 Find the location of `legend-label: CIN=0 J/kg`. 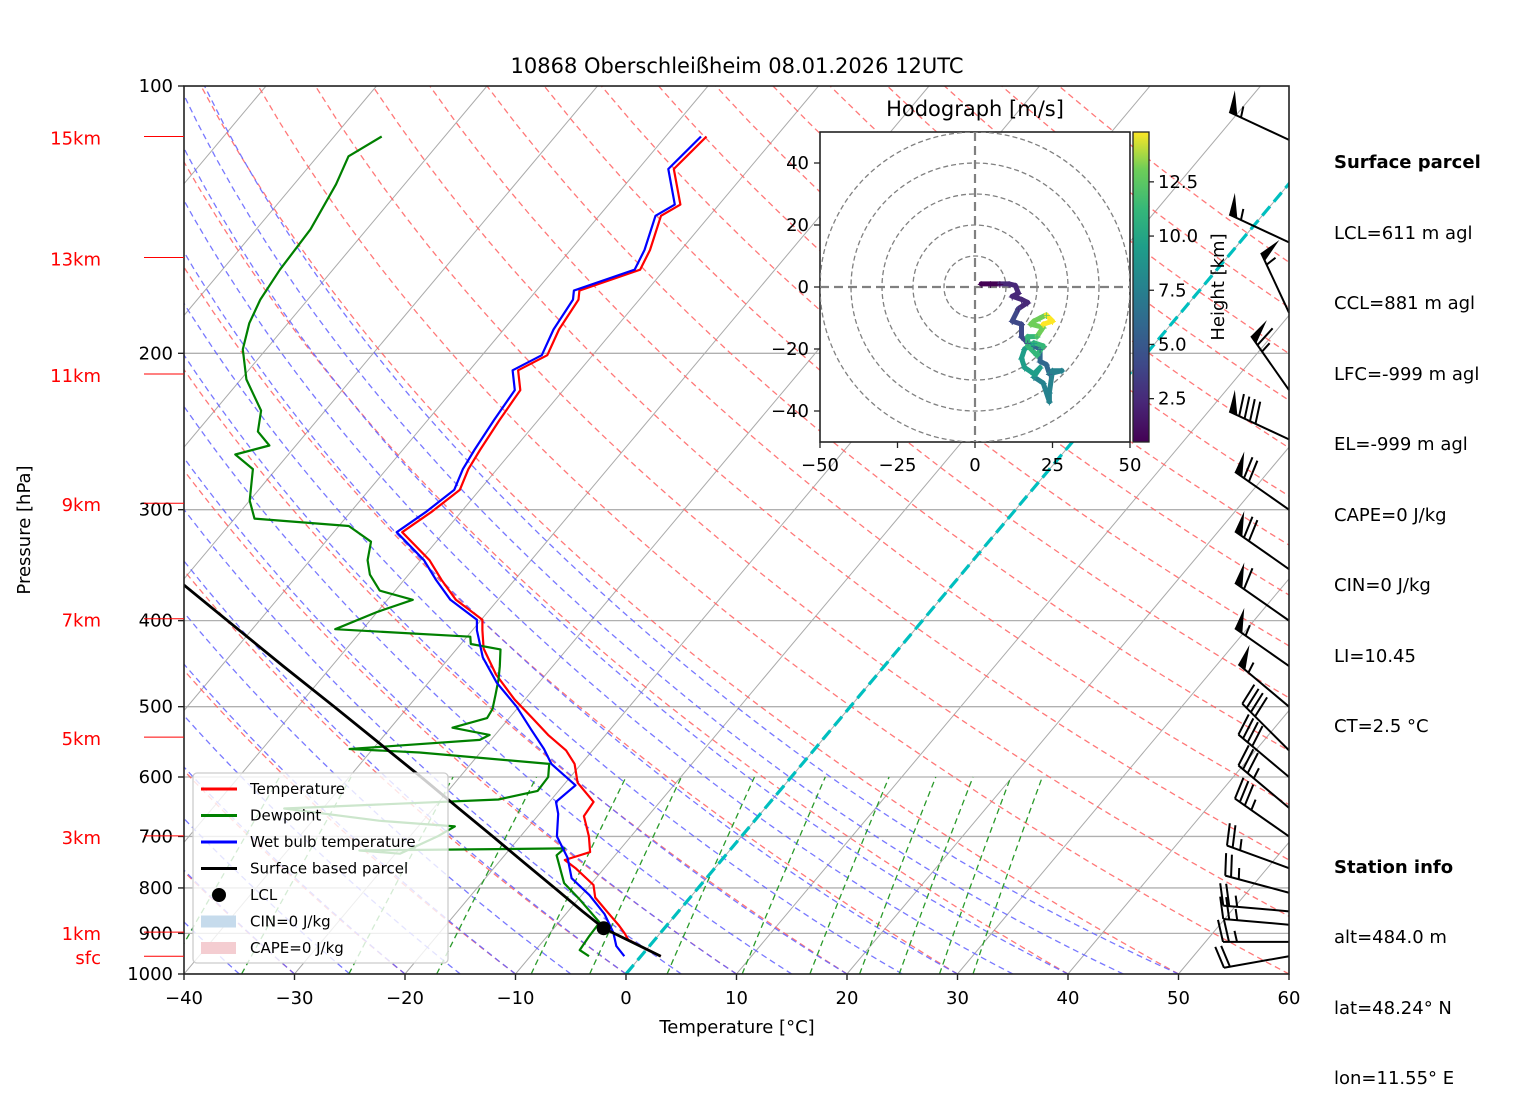

legend-label: CIN=0 J/kg is located at coordinates (290, 922).